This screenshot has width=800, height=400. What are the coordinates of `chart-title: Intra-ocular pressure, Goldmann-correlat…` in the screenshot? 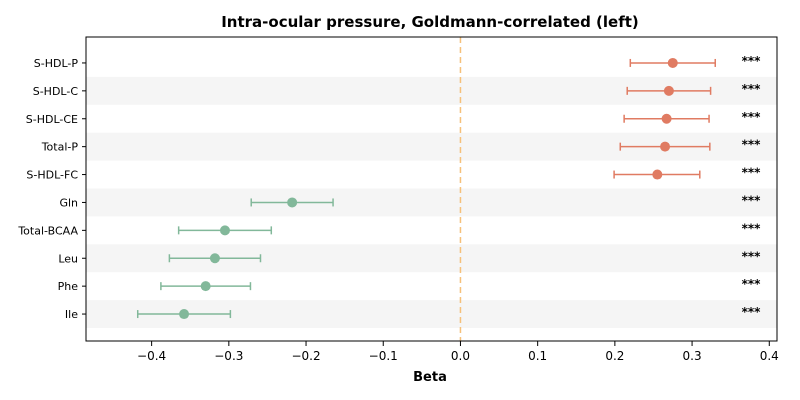 It's located at (430, 22).